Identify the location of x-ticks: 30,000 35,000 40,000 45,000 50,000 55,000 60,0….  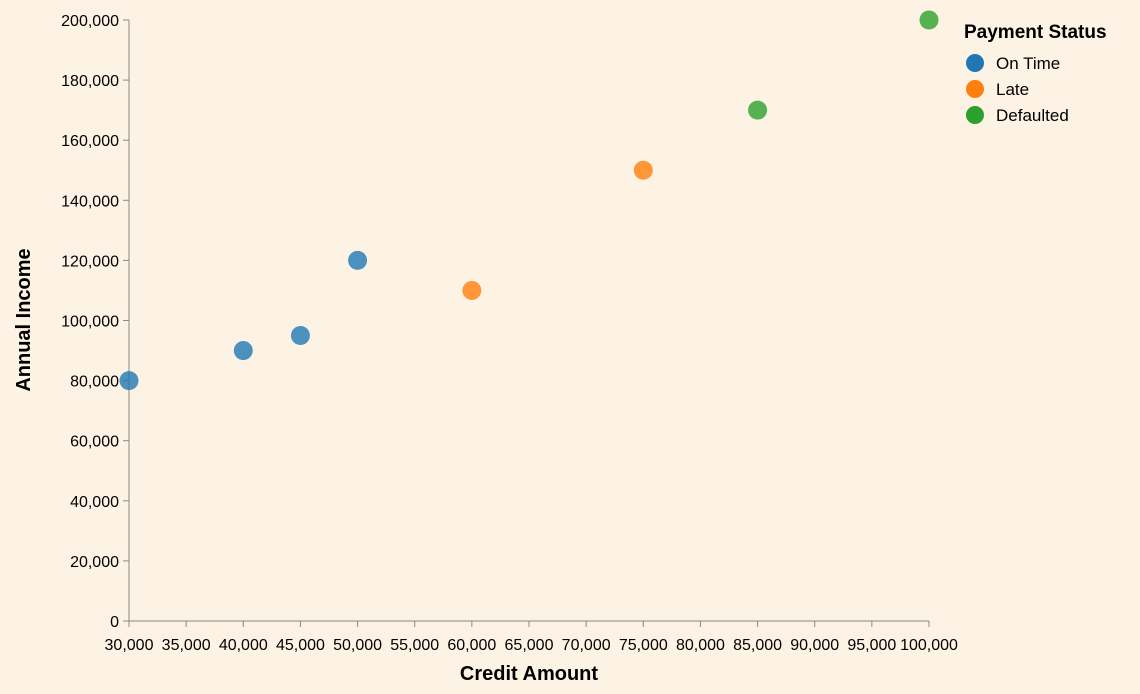
(531, 637).